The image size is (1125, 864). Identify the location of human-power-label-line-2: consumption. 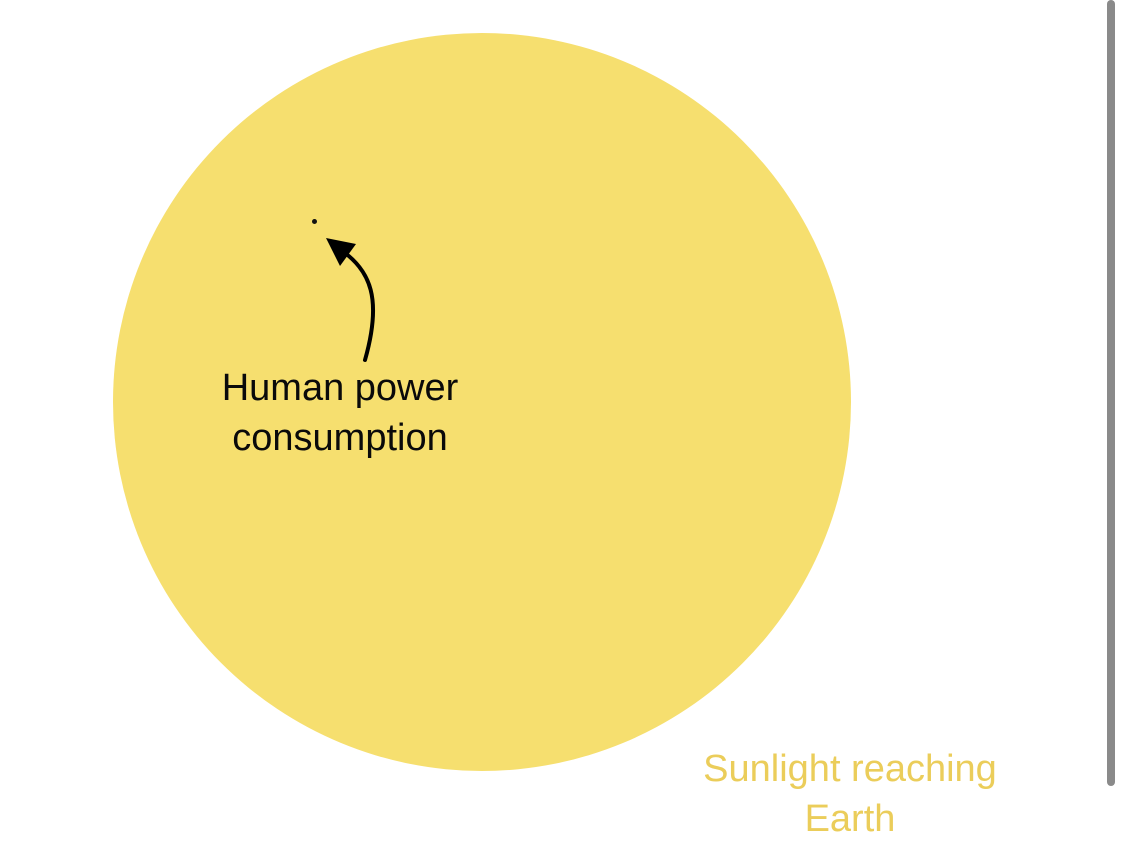
(340, 438).